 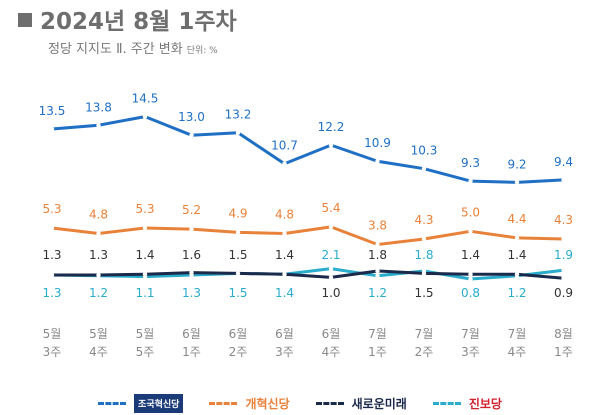 What do you see at coordinates (563, 293) in the screenshot?
I see `data-label: 0.9` at bounding box center [563, 293].